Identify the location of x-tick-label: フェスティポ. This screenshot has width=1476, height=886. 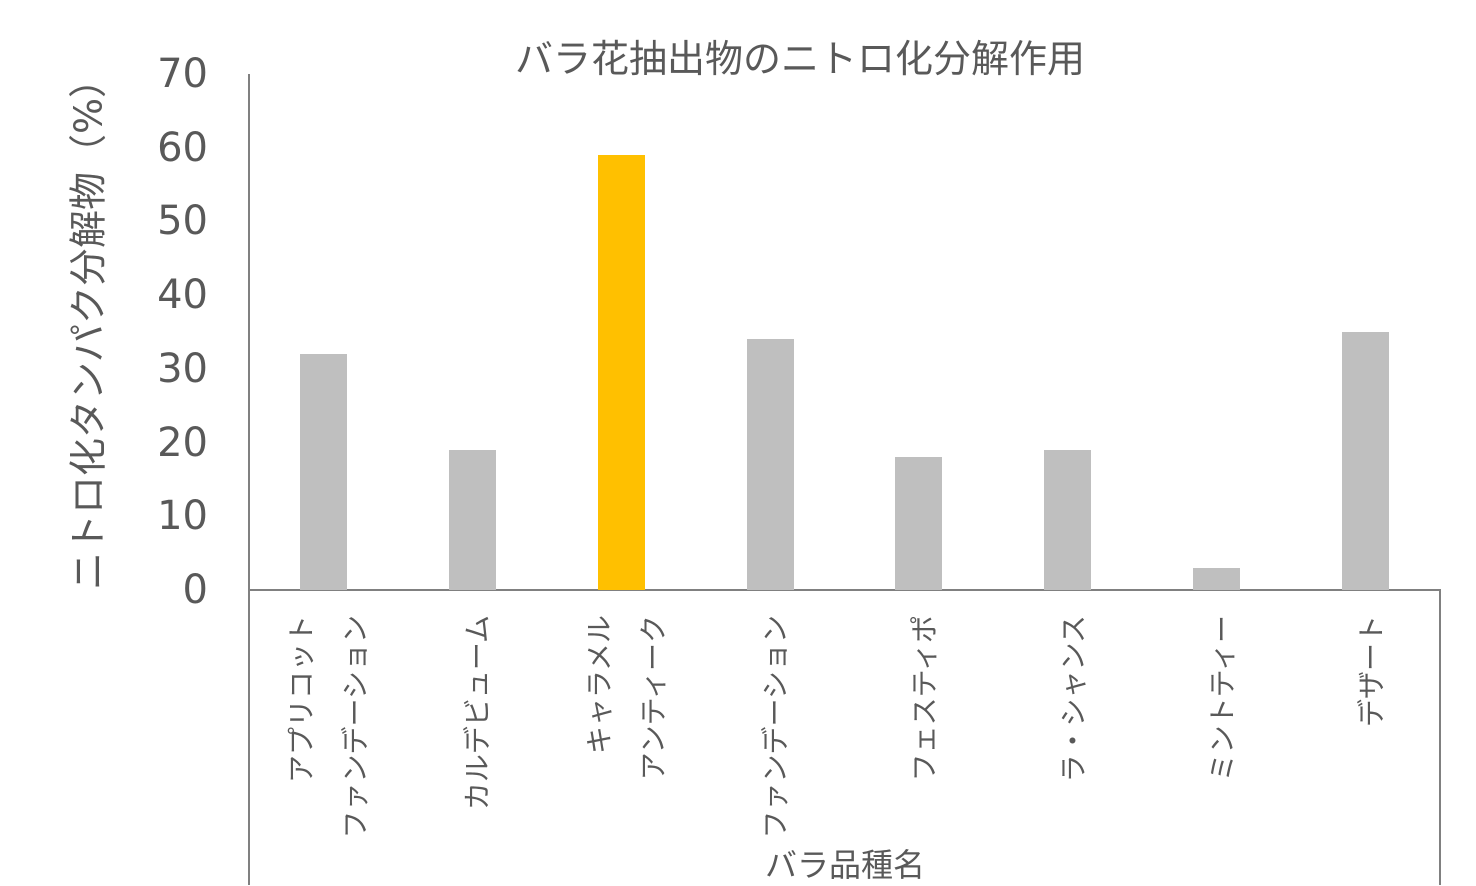
(922, 715).